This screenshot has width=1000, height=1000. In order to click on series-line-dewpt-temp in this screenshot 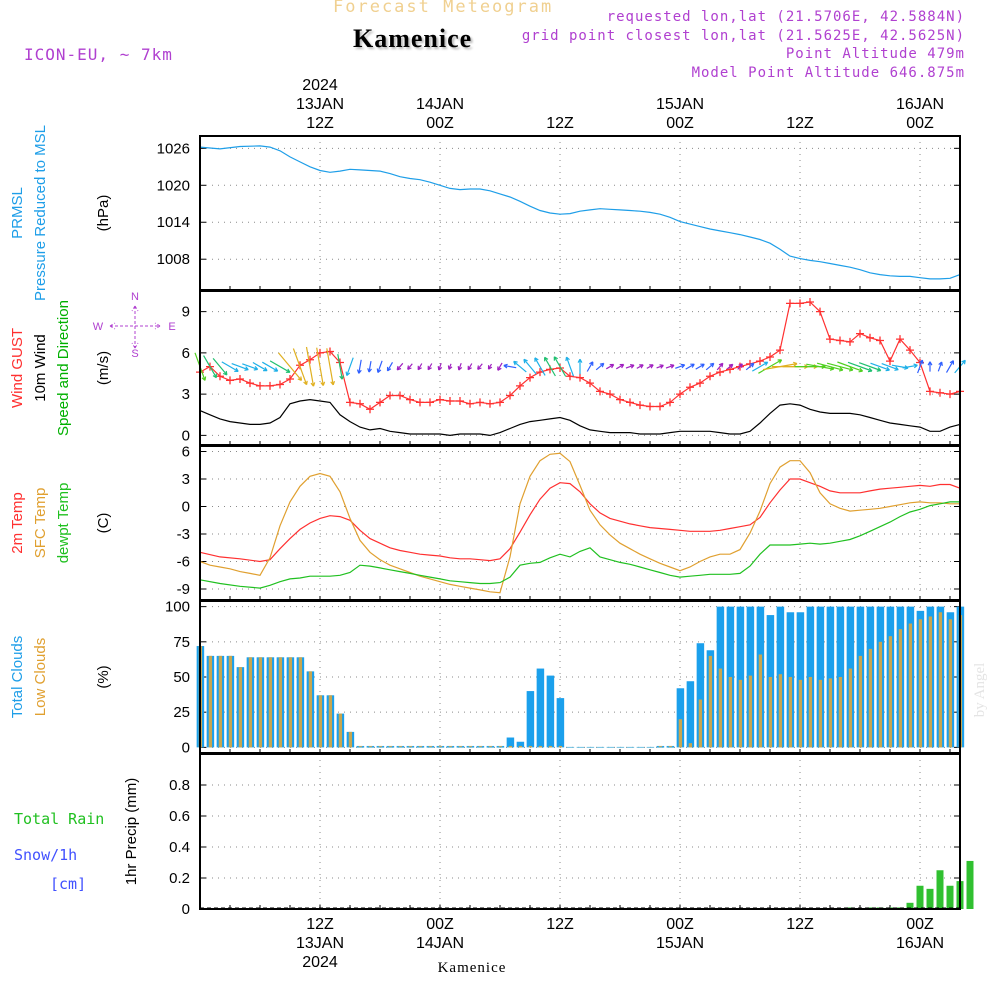, I will do `click(579, 545)`.